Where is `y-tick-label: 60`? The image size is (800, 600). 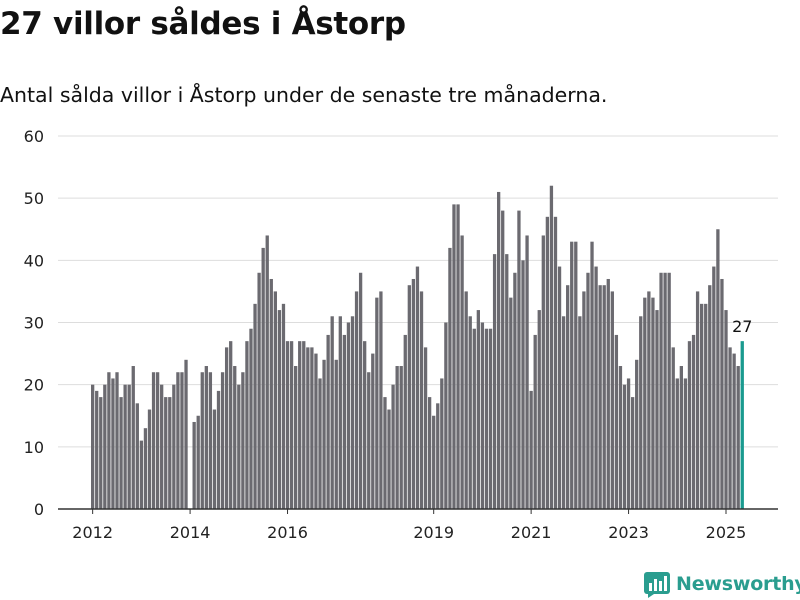 y-tick-label: 60 is located at coordinates (34, 136).